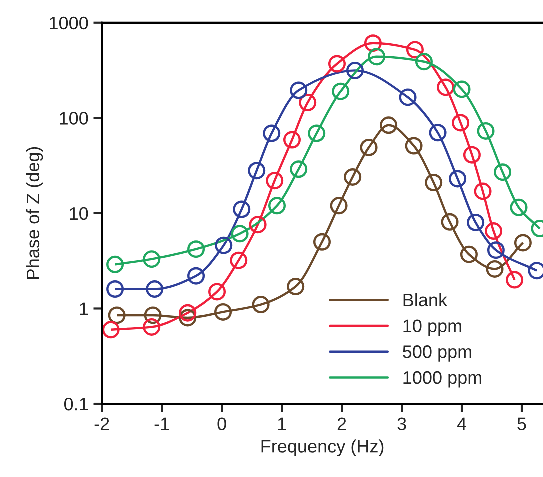 The width and height of the screenshot is (543, 477). Describe the element at coordinates (35, 213) in the screenshot. I see `y-axis-title: Phase of Z (deg)` at that location.